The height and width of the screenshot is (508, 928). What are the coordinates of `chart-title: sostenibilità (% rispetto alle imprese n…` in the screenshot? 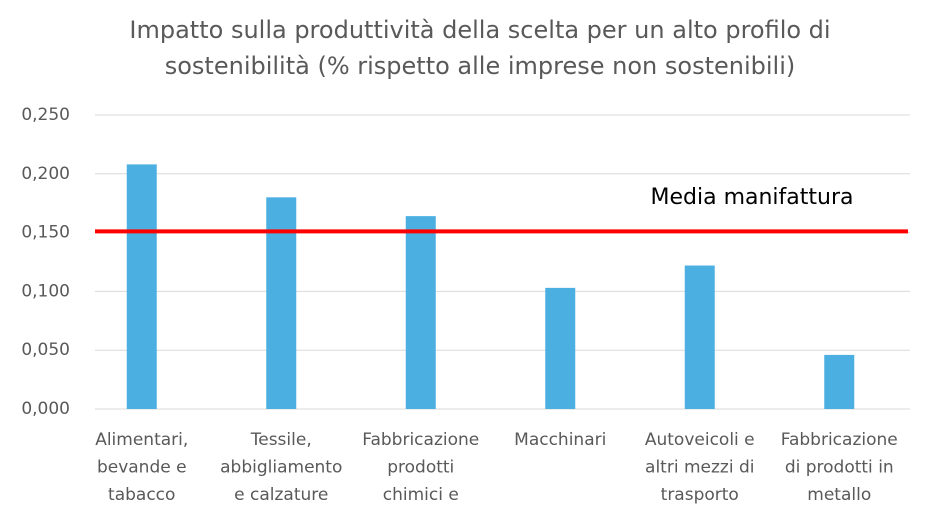 It's located at (480, 66).